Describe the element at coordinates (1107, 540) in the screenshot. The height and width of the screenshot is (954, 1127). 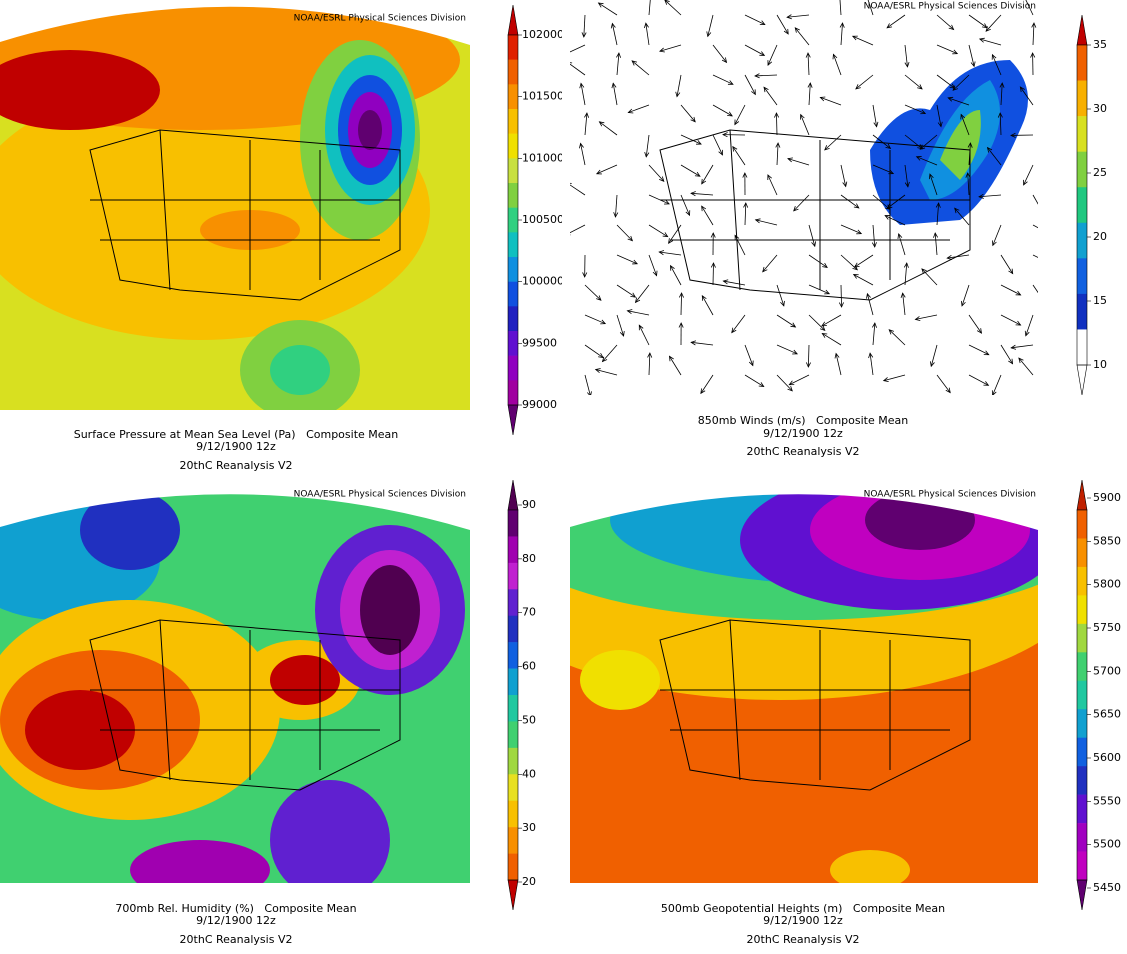
I see `colorbar-label: 5850` at that location.